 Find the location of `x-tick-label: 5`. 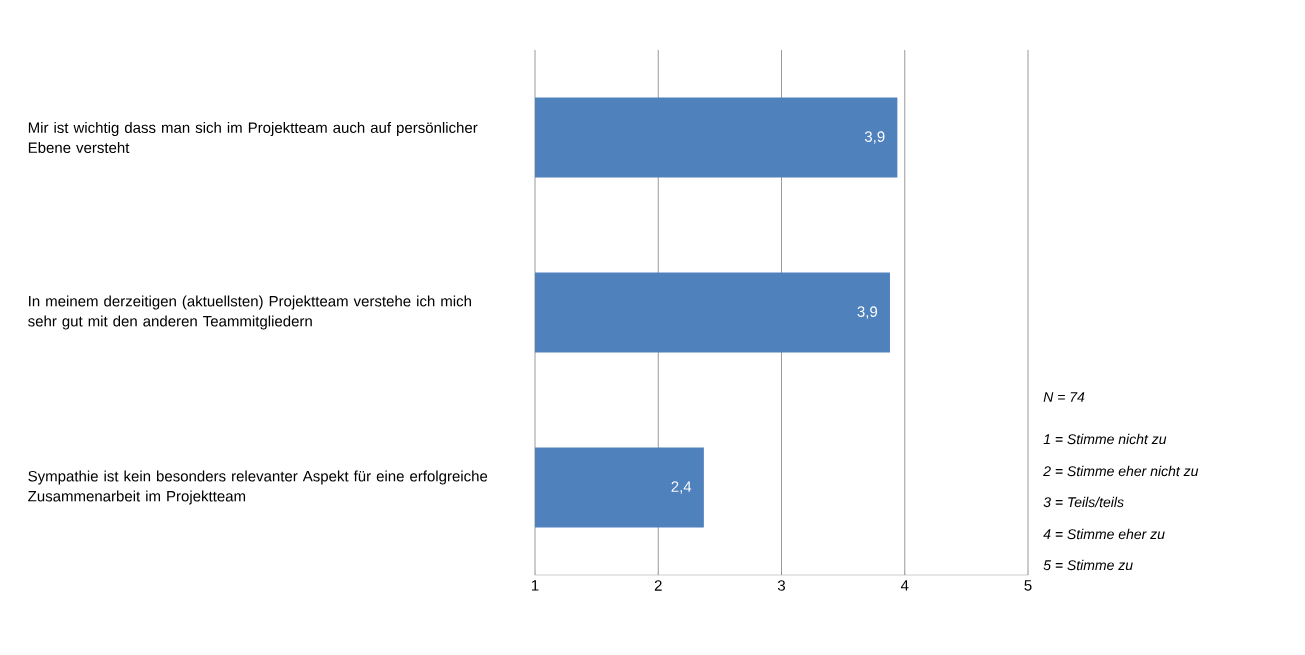

x-tick-label: 5 is located at coordinates (1028, 585).